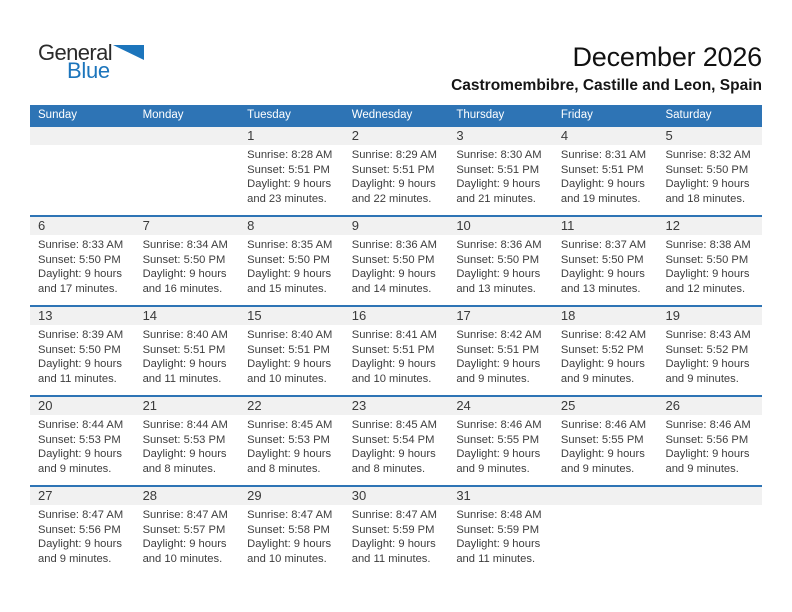 Image resolution: width=792 pixels, height=612 pixels. I want to click on weekday-header-friday: Friday, so click(576, 115).